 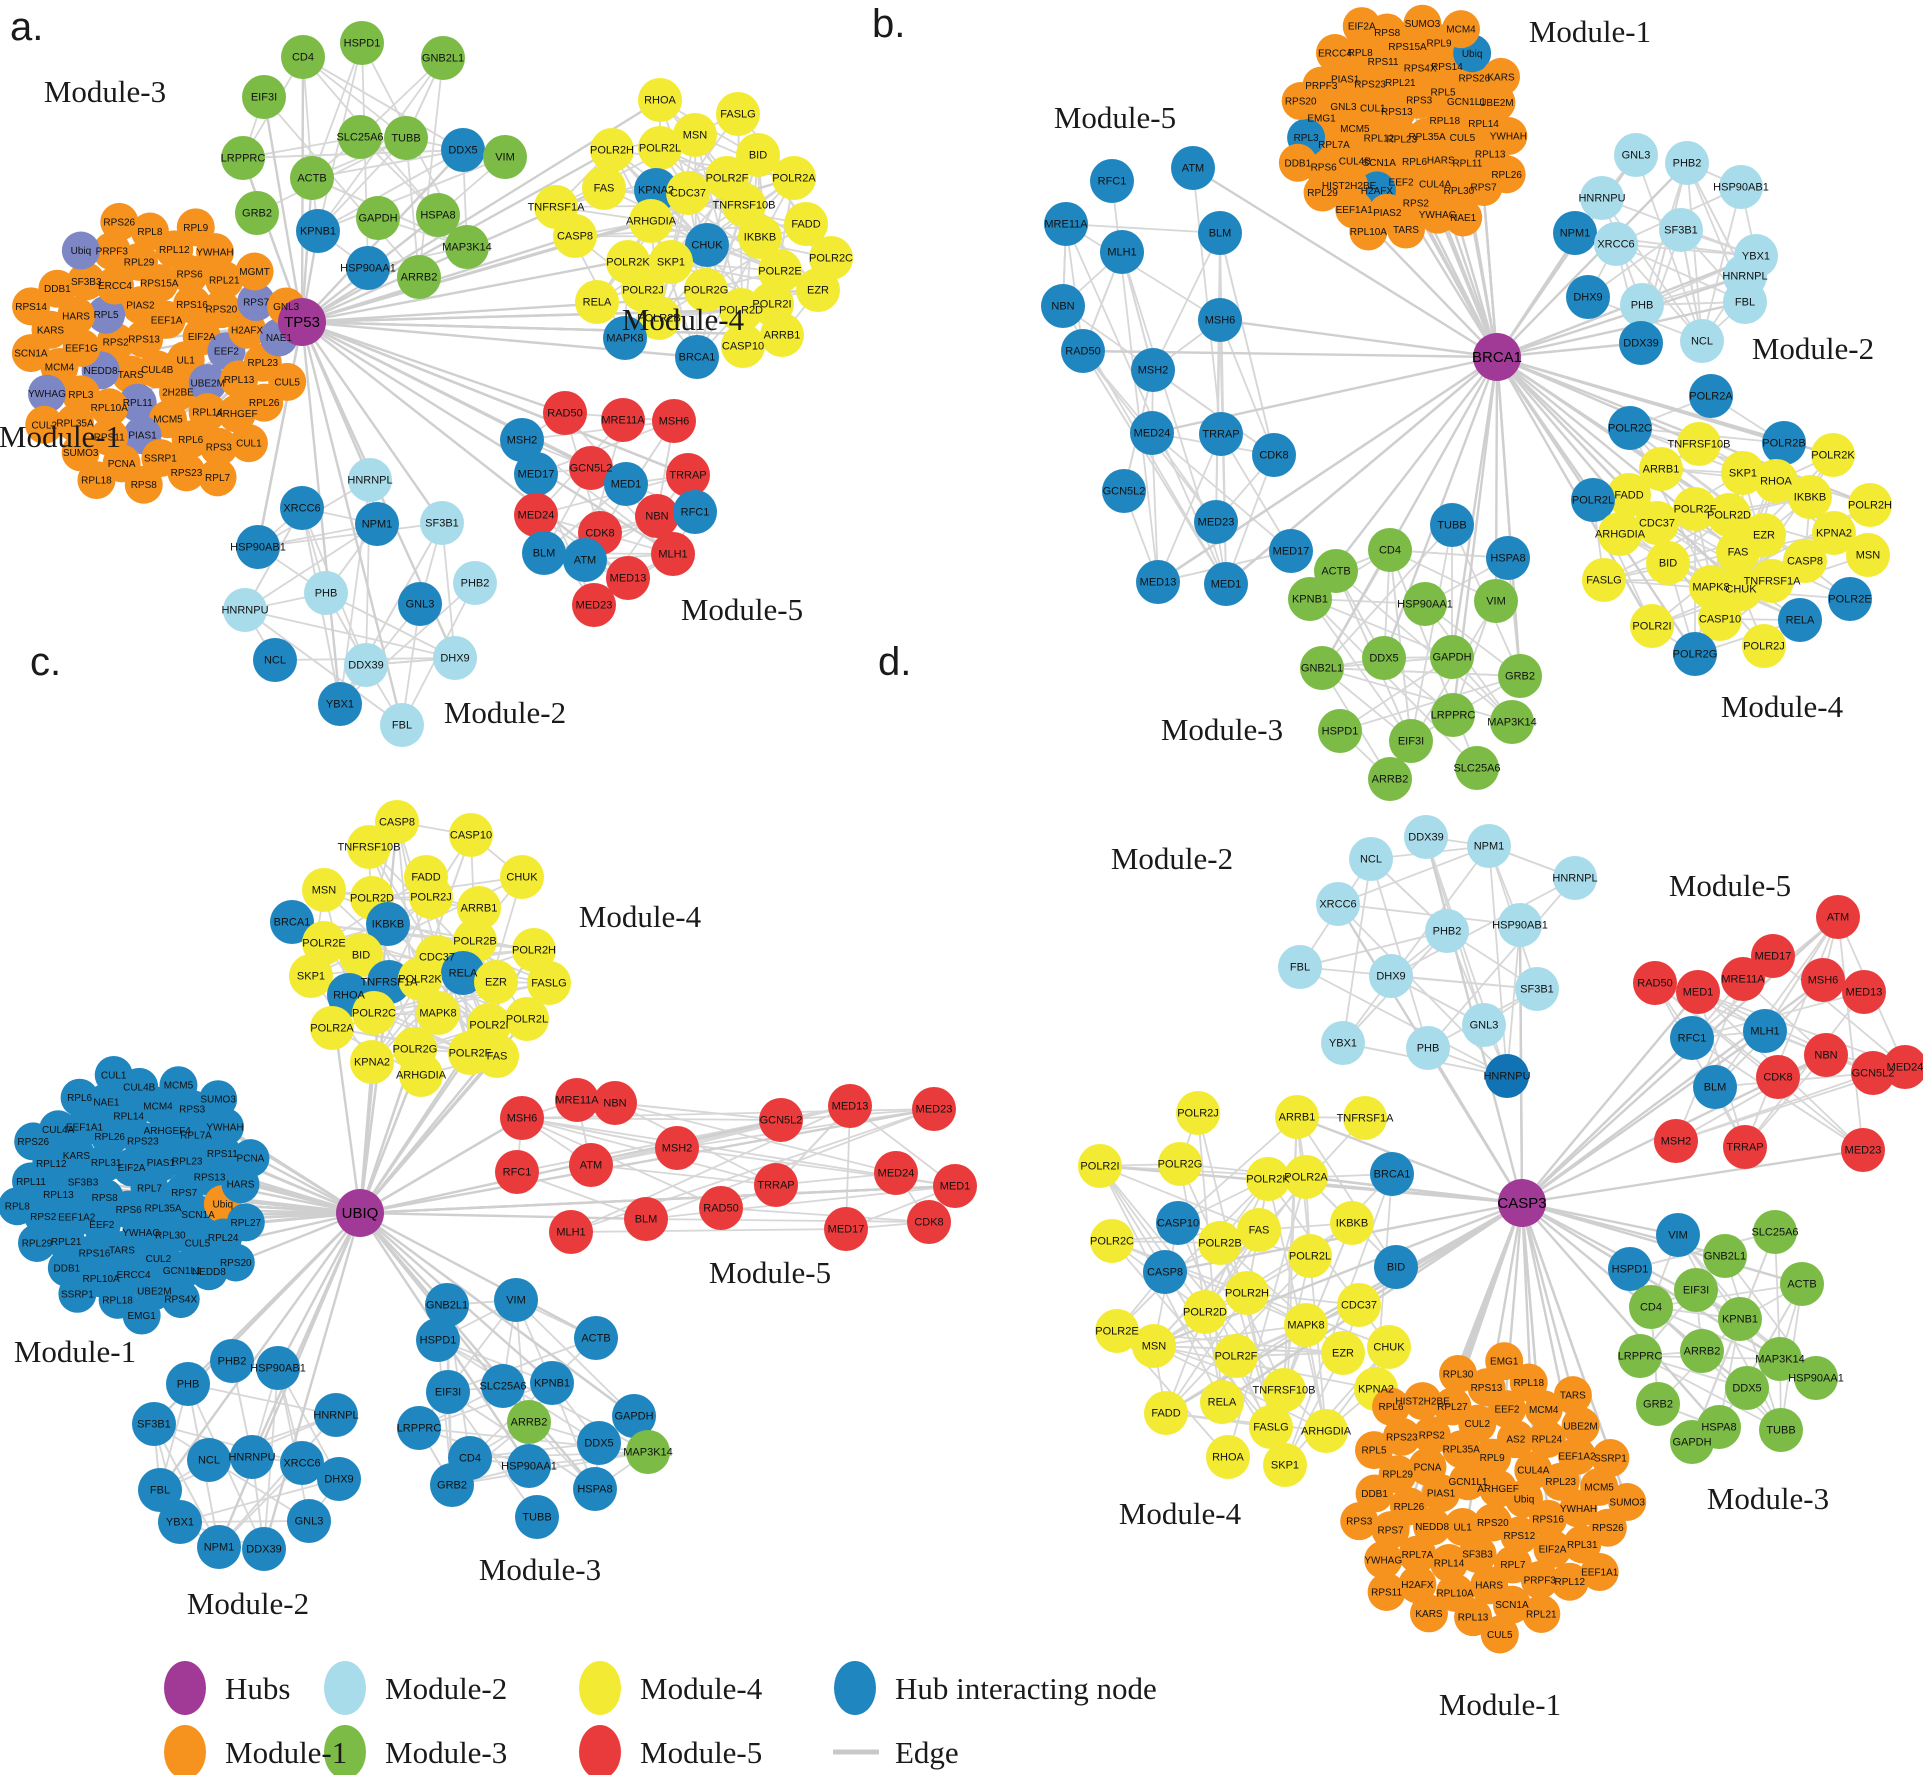 What do you see at coordinates (595, 1489) in the screenshot?
I see `node-HSPA8` at bounding box center [595, 1489].